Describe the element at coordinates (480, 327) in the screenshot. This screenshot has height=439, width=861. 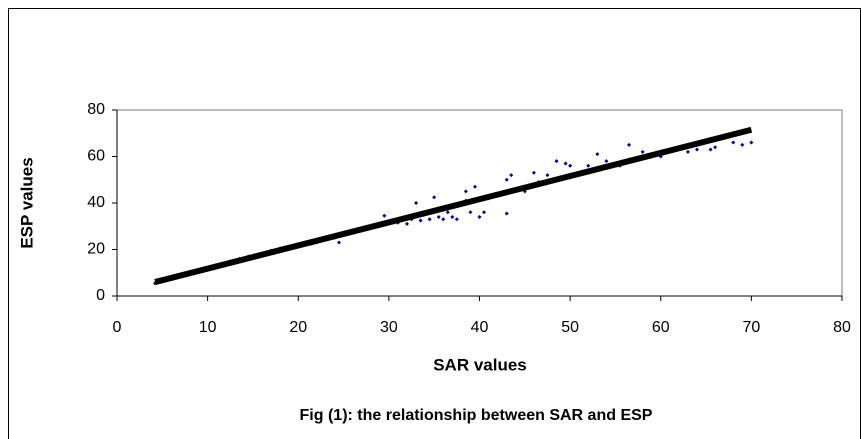
I see `x-tick-label: 40` at that location.